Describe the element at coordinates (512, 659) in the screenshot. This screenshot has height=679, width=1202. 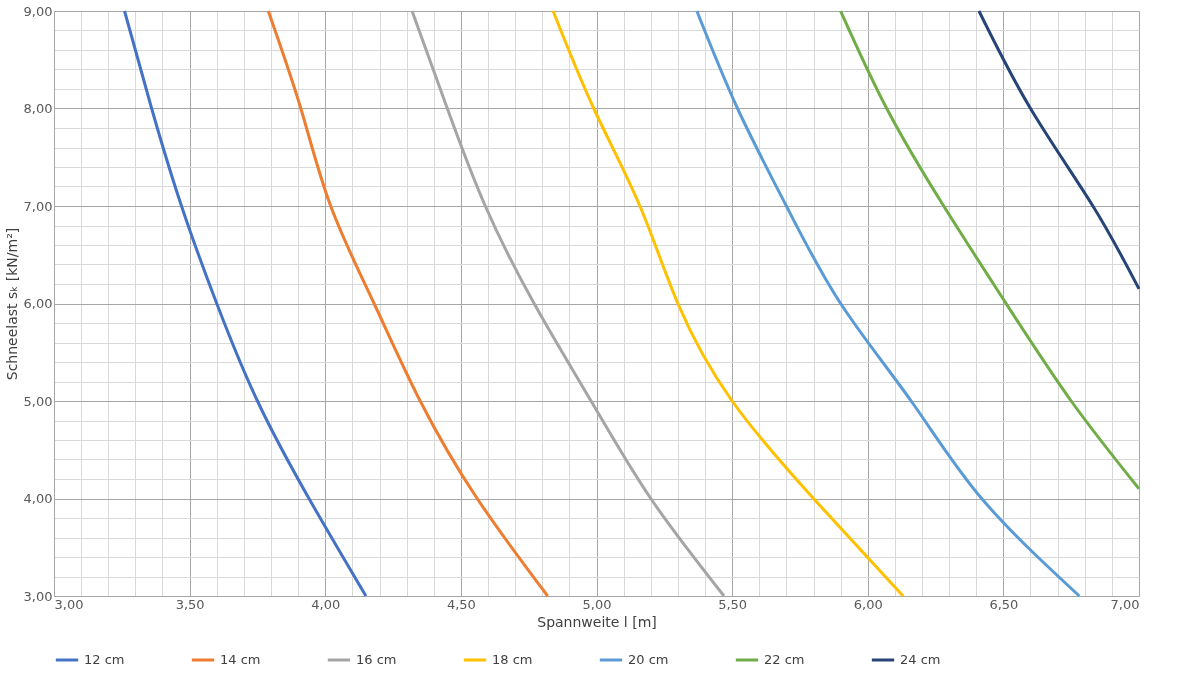
I see `legend-label: 18 cm` at that location.